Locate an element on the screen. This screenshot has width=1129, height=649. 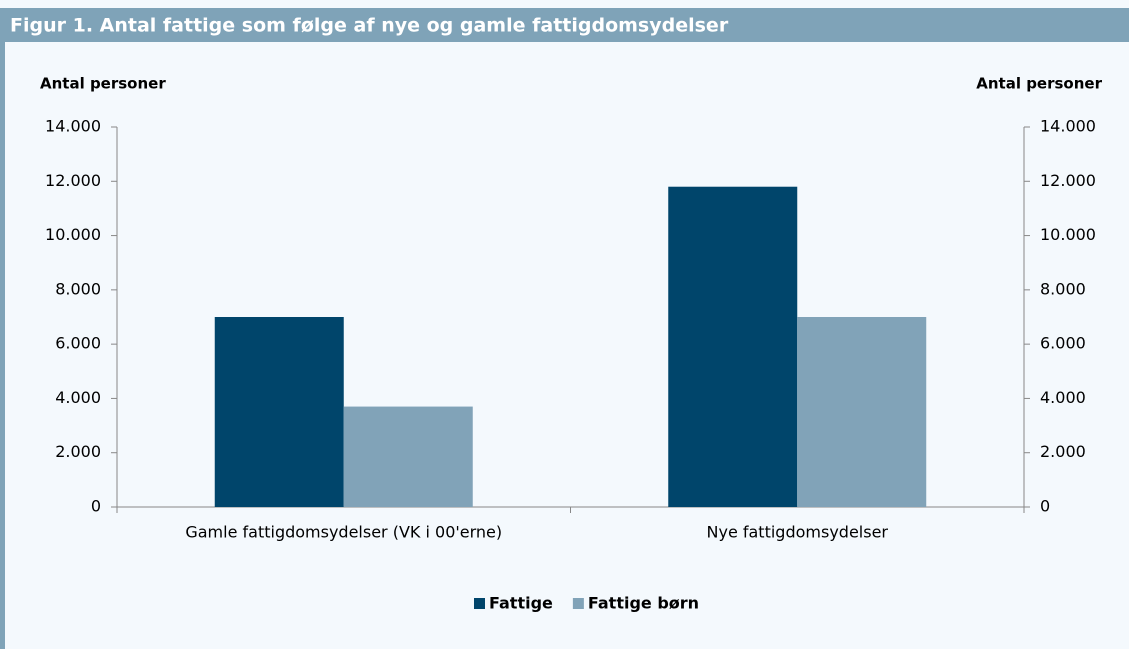
y2-tick-label: 2.000 is located at coordinates (1063, 451).